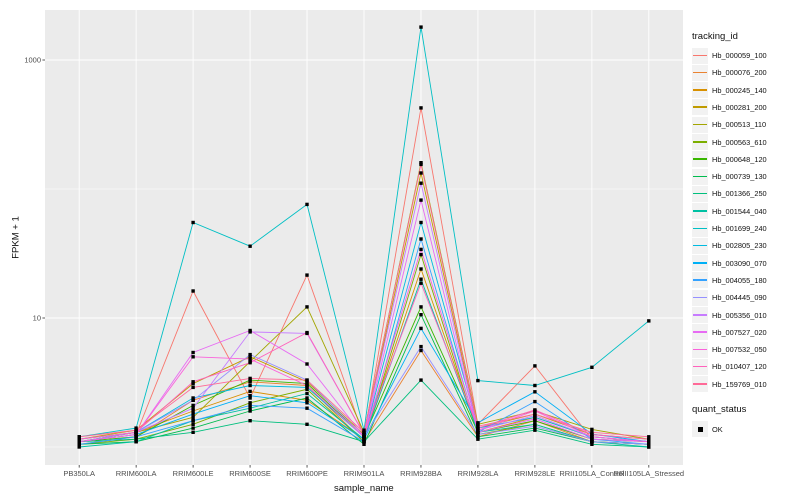  What do you see at coordinates (739, 90) in the screenshot?
I see `legend-label: Hb_000245_140` at bounding box center [739, 90].